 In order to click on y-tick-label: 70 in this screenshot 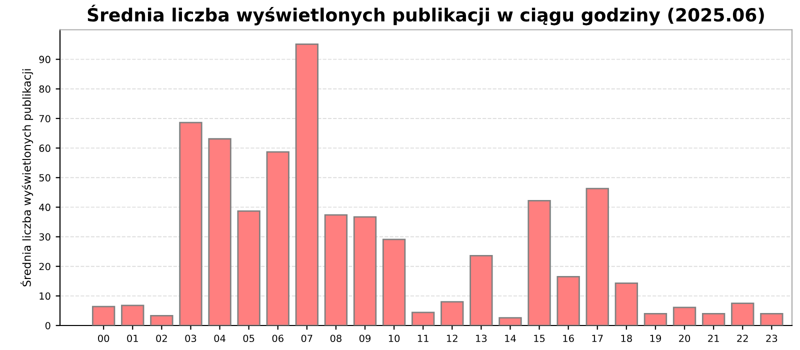, I will do `click(44, 118)`.